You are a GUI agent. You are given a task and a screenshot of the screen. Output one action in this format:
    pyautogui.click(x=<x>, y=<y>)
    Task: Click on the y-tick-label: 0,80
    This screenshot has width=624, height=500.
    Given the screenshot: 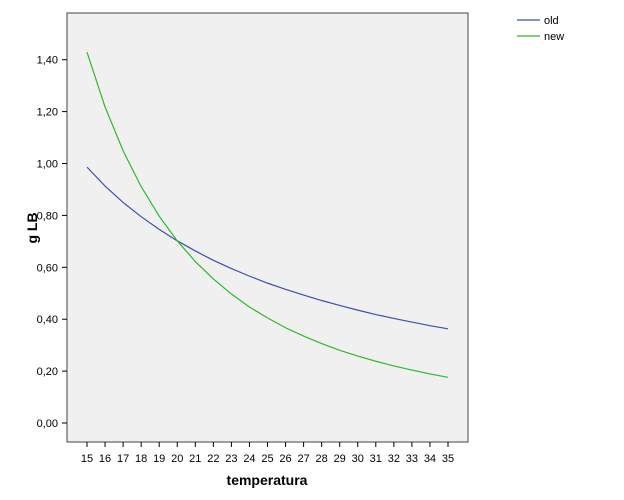 What is the action you would take?
    pyautogui.click(x=47, y=216)
    